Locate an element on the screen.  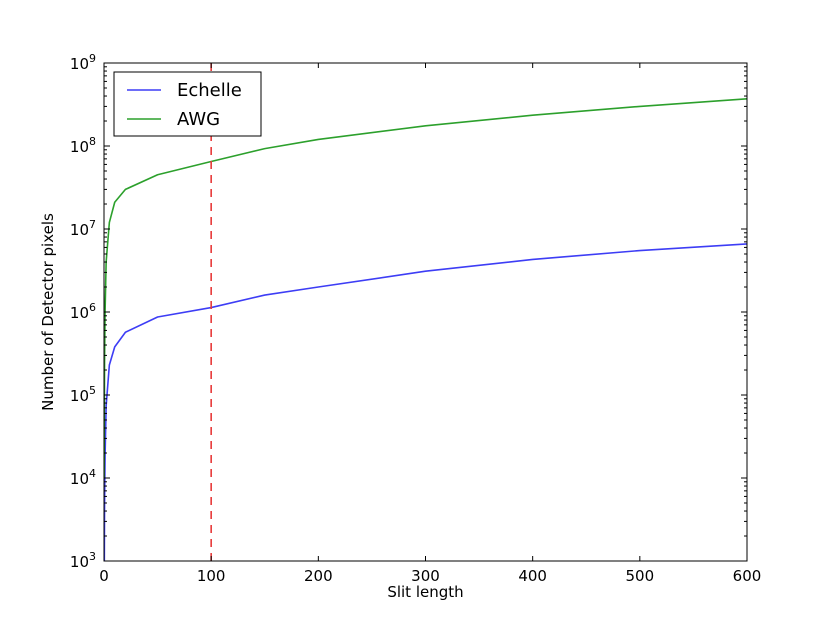
x-tick-label: 300 is located at coordinates (425, 576).